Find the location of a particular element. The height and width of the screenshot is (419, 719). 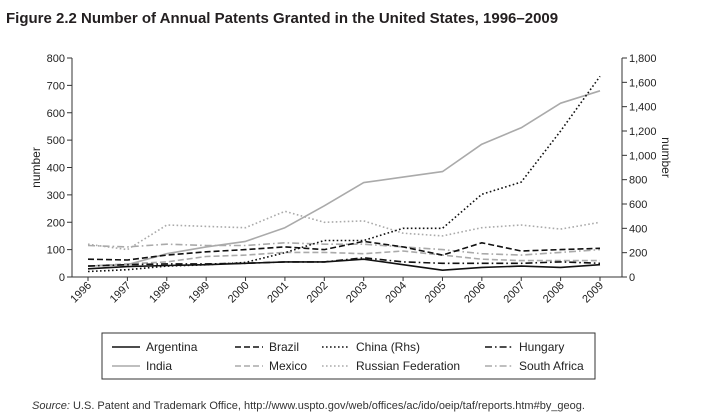

y-tick-label-left: 200 is located at coordinates (56, 223).